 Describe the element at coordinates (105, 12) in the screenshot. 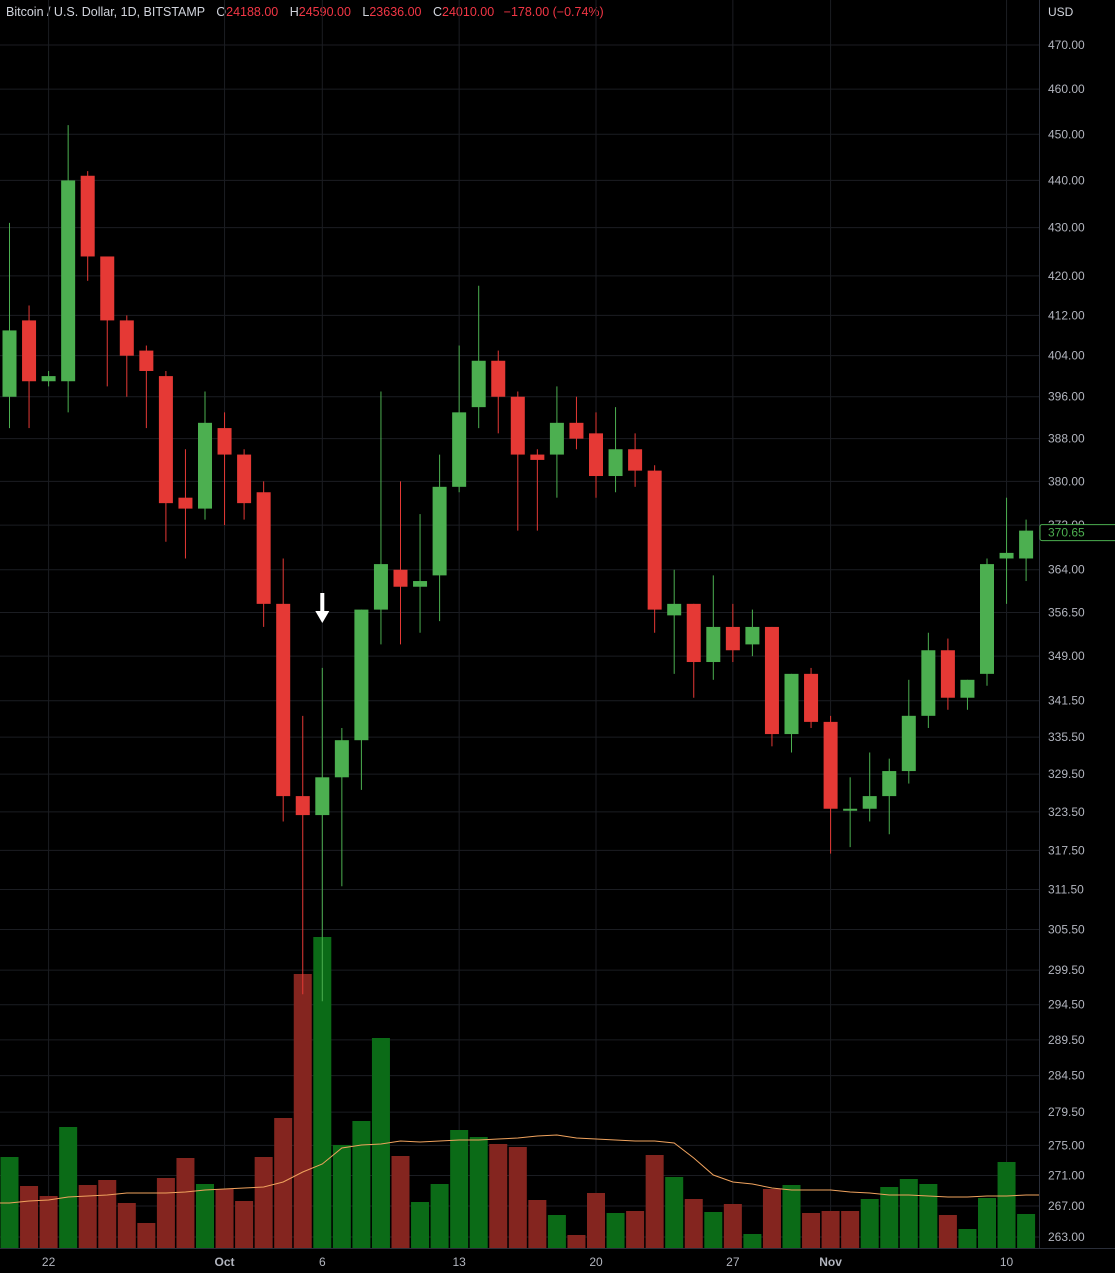

I see `symbol-title: Bitcoin / U.S. Dollar, 1D, BITSTAMP` at that location.